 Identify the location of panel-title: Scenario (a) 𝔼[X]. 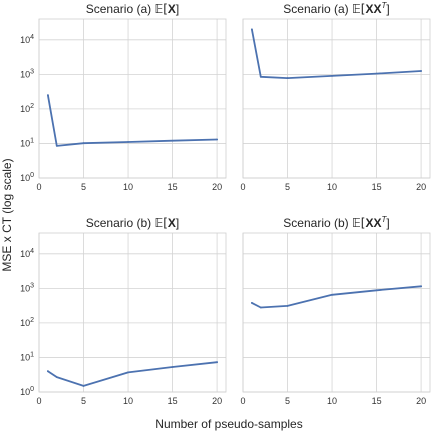
(133, 9).